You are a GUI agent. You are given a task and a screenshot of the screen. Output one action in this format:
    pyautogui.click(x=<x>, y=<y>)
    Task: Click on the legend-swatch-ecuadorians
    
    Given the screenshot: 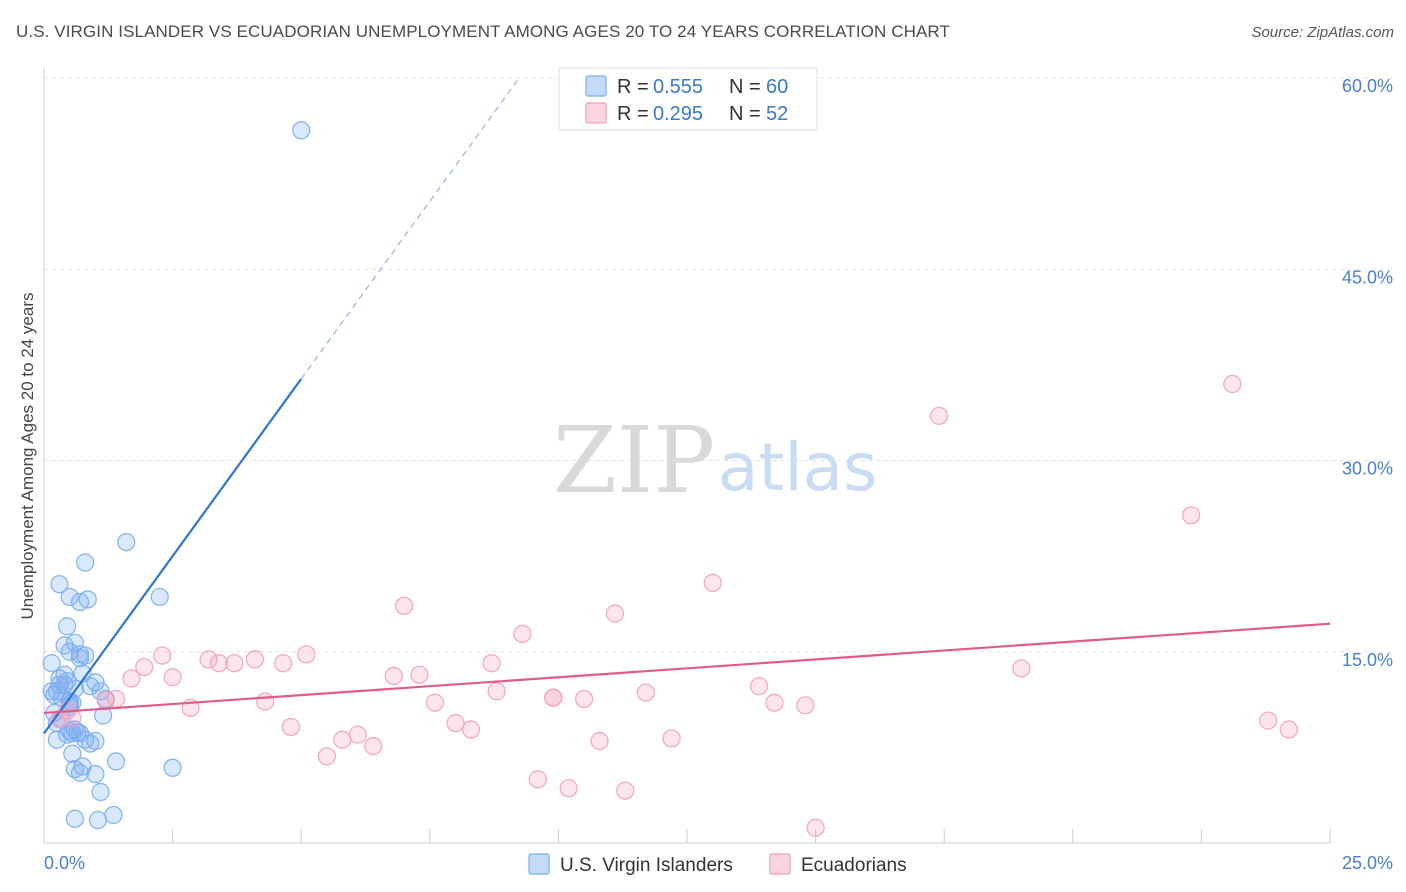 What is the action you would take?
    pyautogui.click(x=596, y=113)
    